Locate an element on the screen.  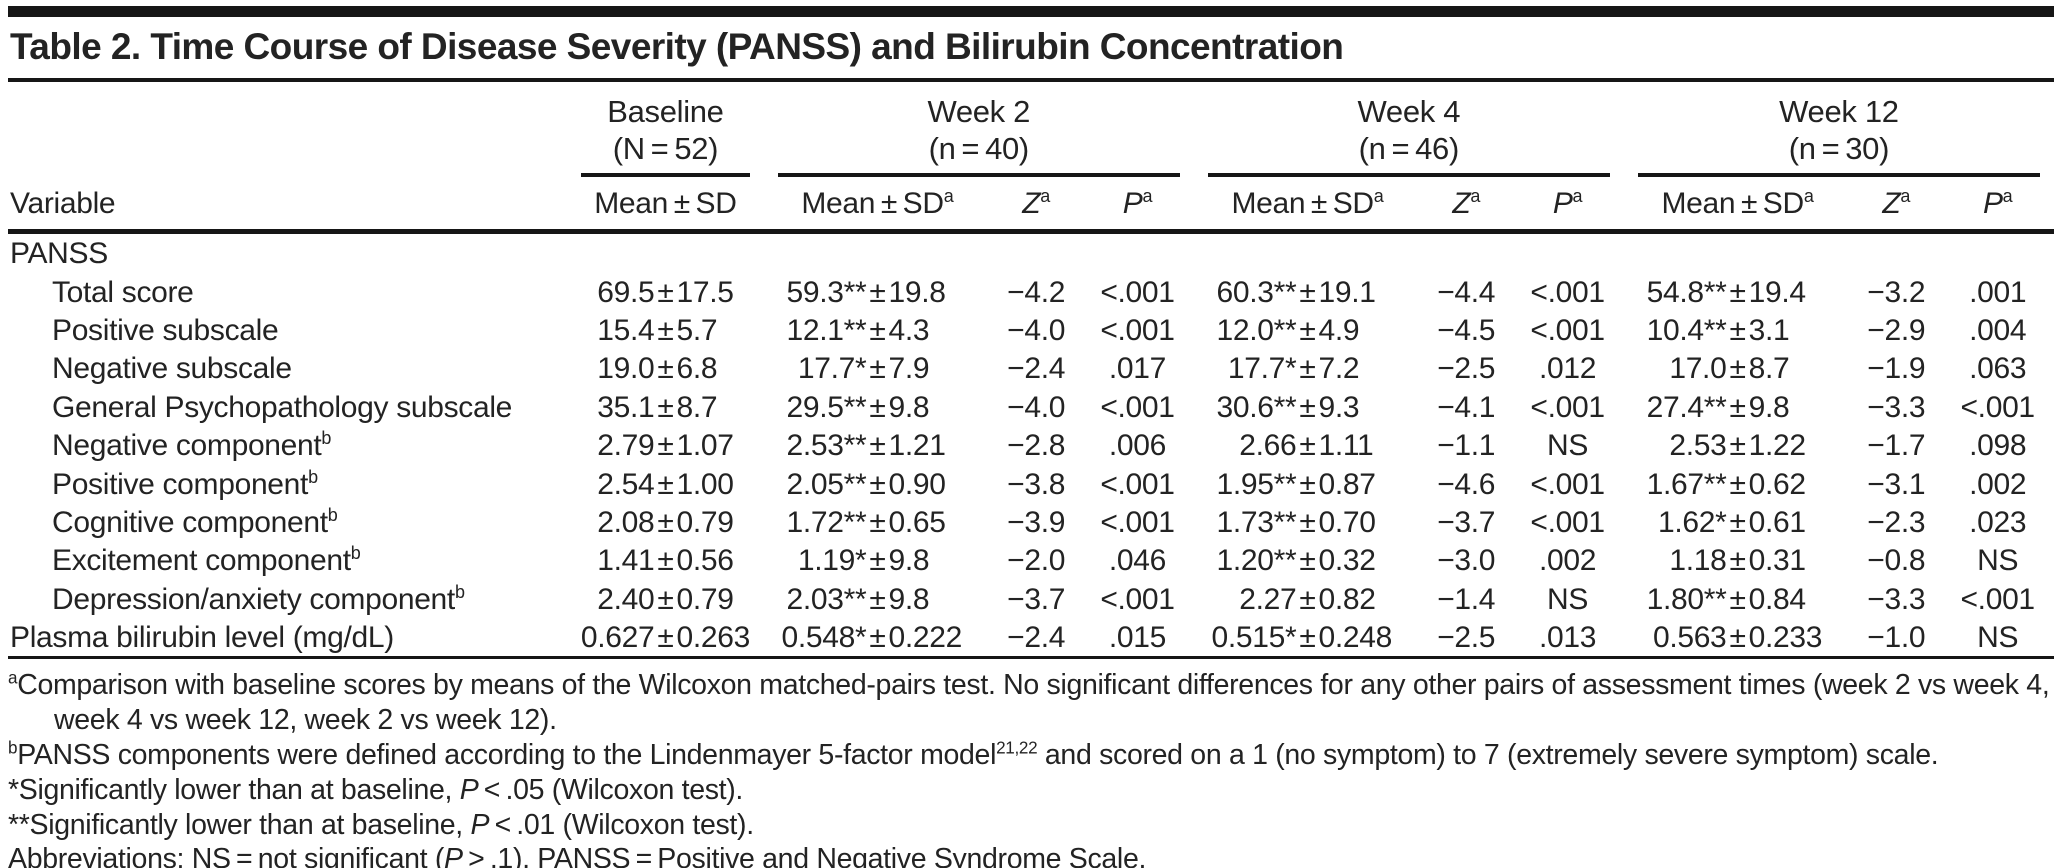
week4-p-header: Pa is located at coordinates (1567, 206).